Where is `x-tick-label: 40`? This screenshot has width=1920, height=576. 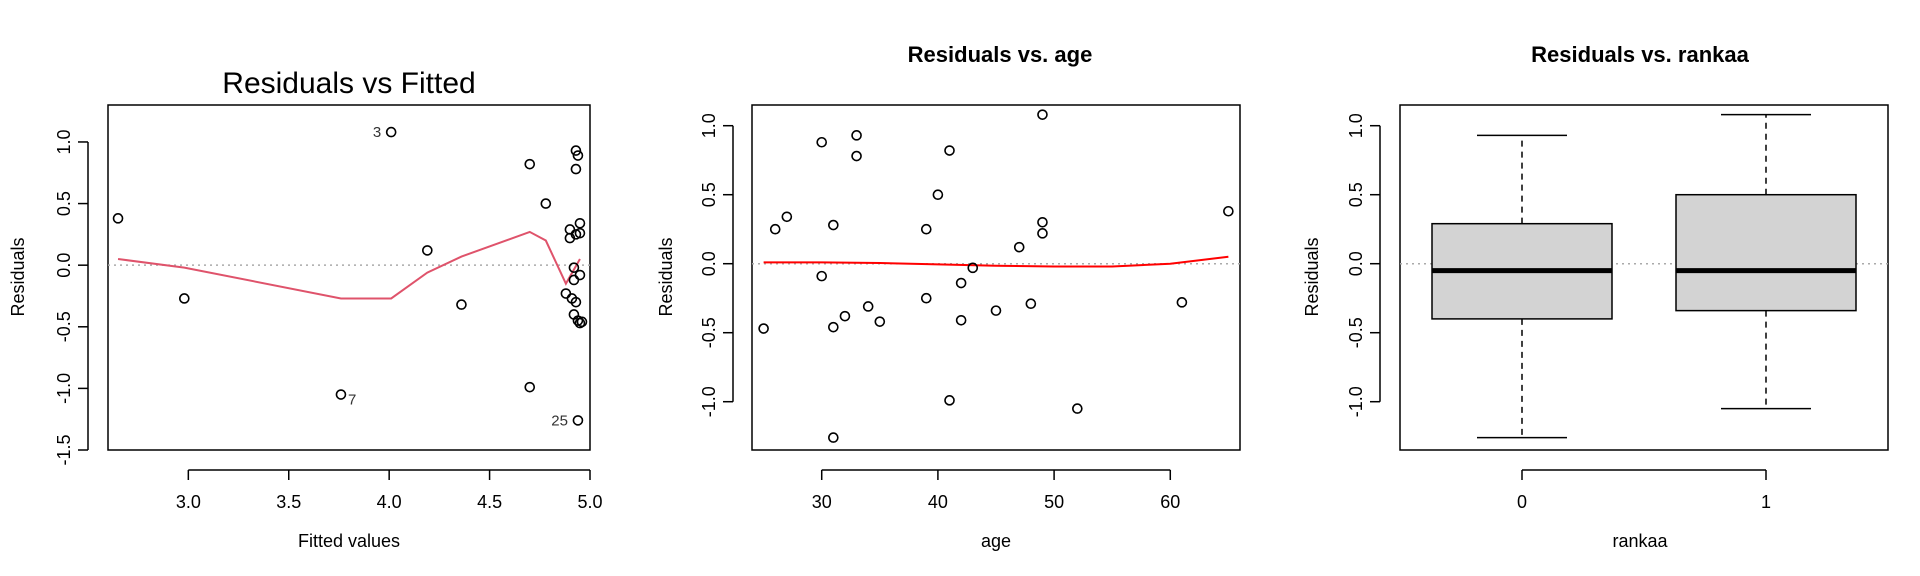 x-tick-label: 40 is located at coordinates (938, 502).